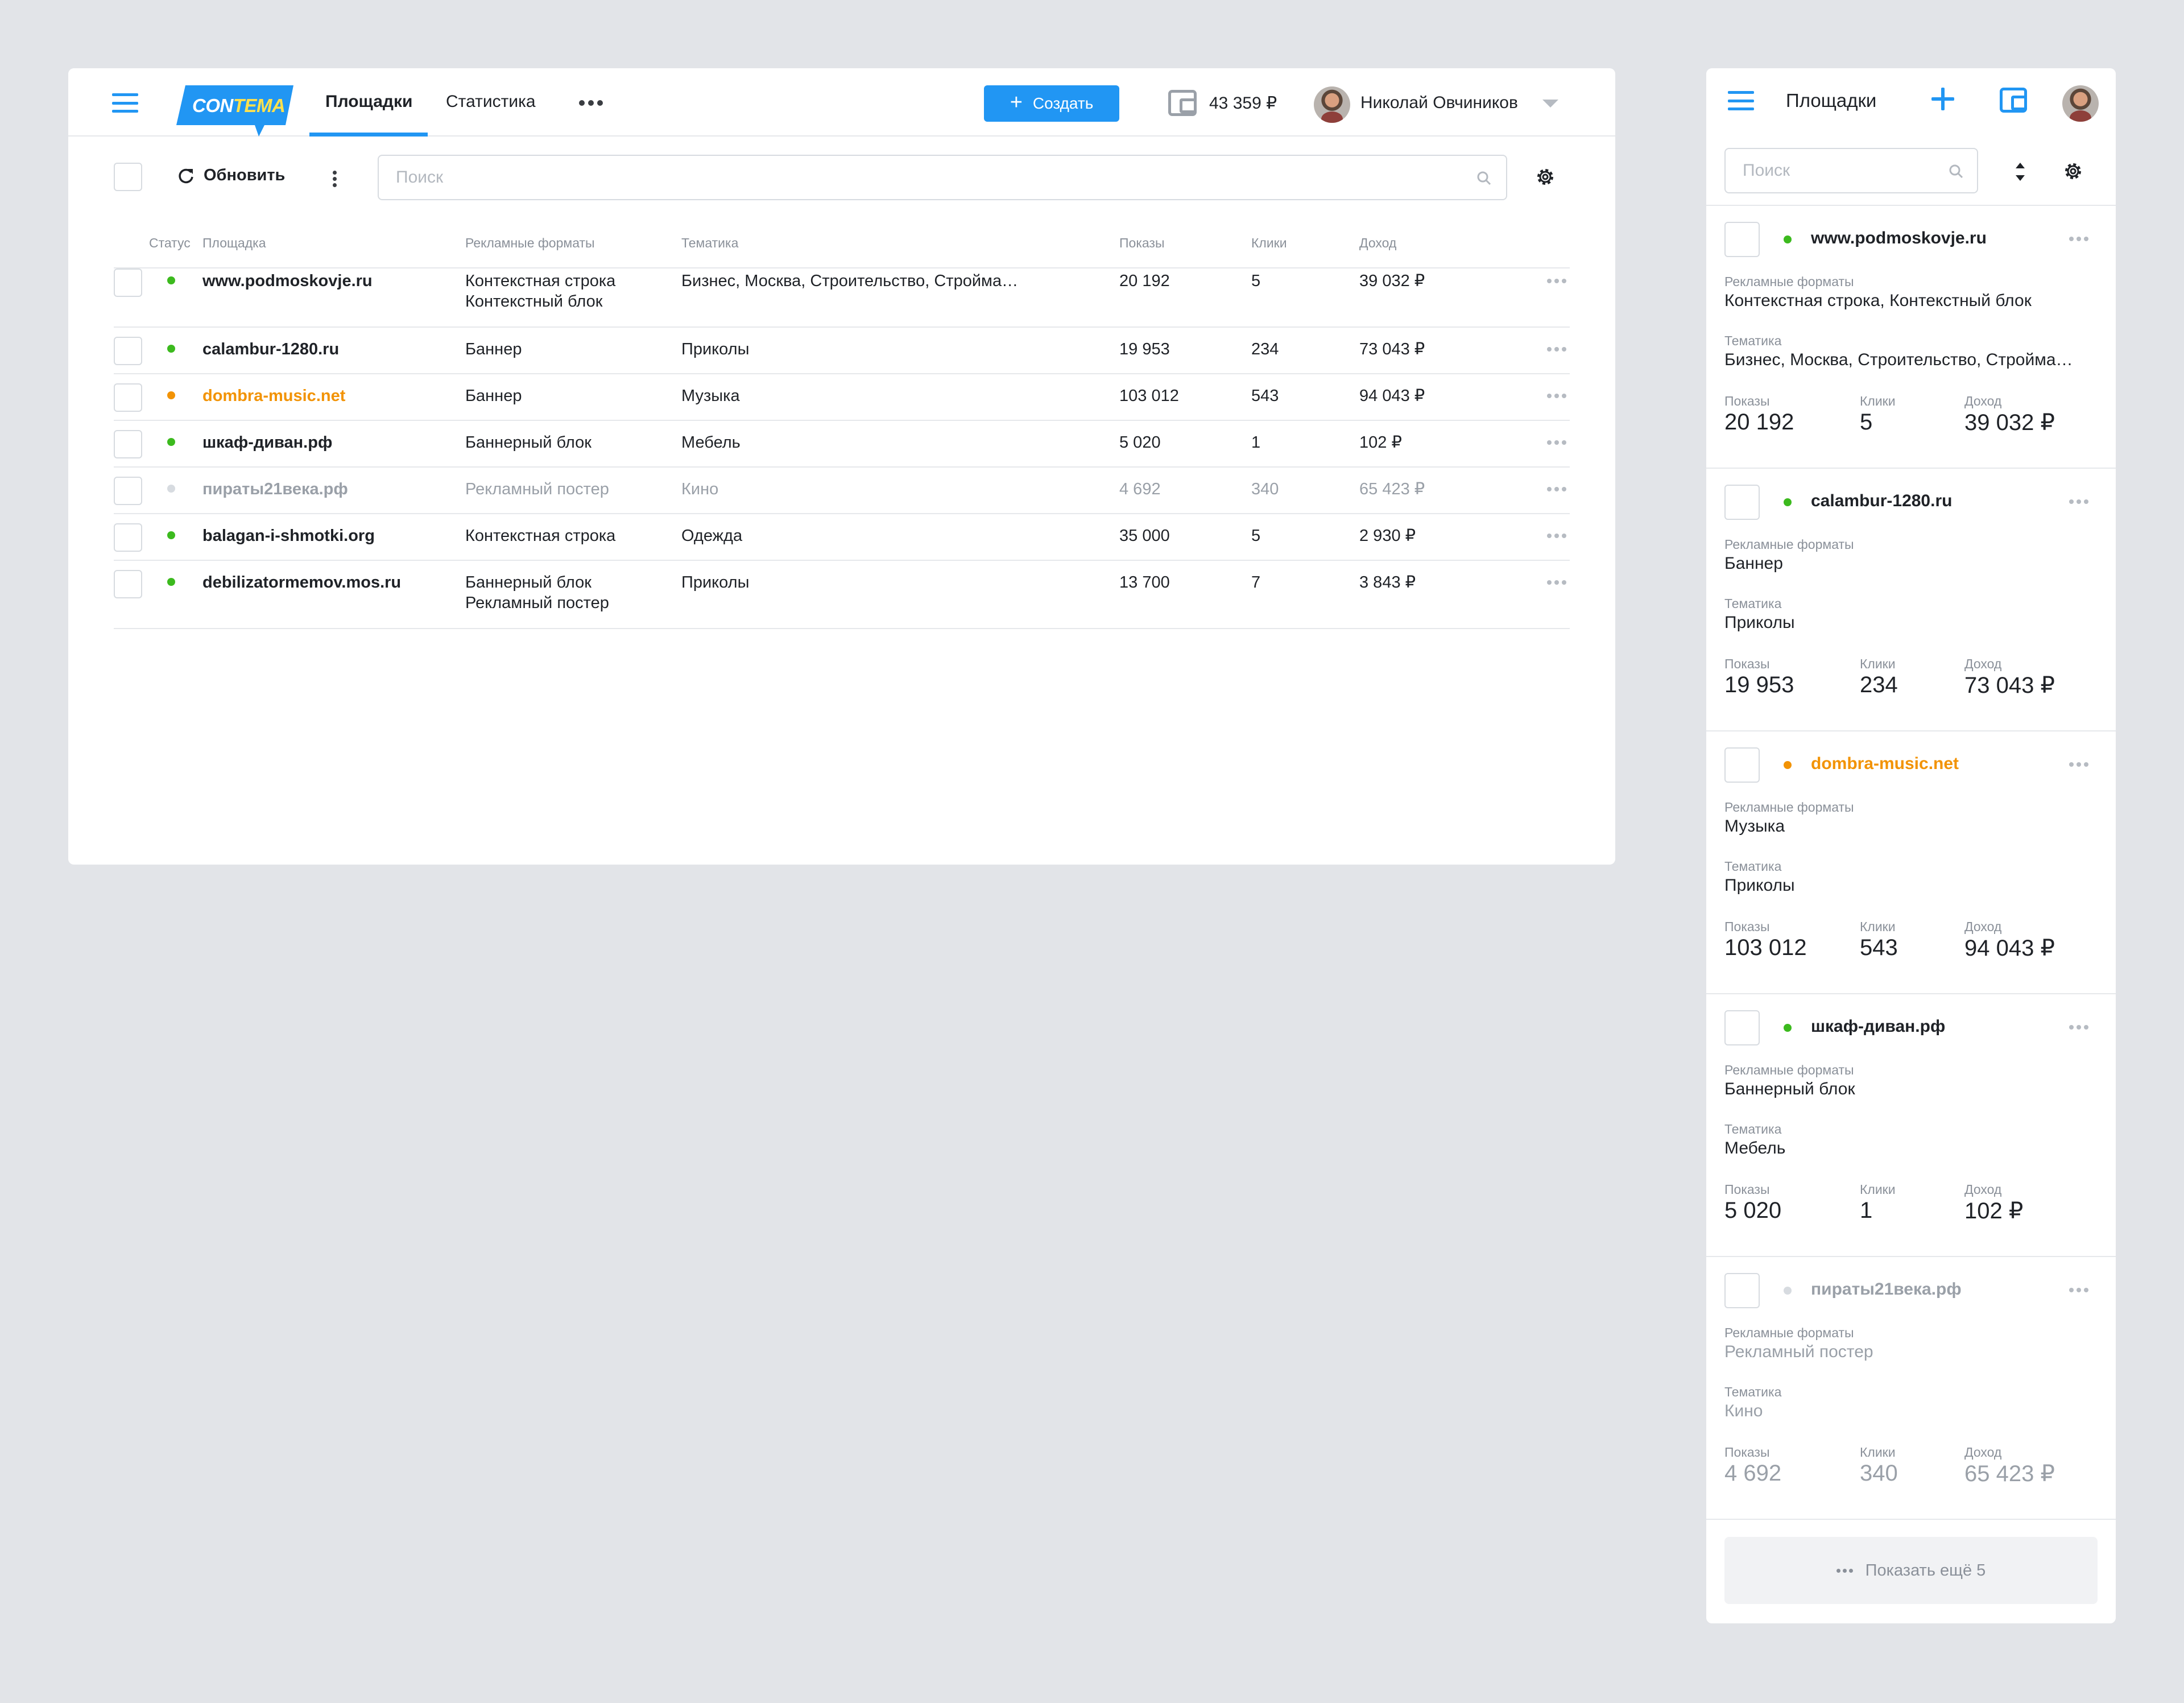 The height and width of the screenshot is (1703, 2184). What do you see at coordinates (491, 101) in the screenshot?
I see `tab-statistics: Статистика` at bounding box center [491, 101].